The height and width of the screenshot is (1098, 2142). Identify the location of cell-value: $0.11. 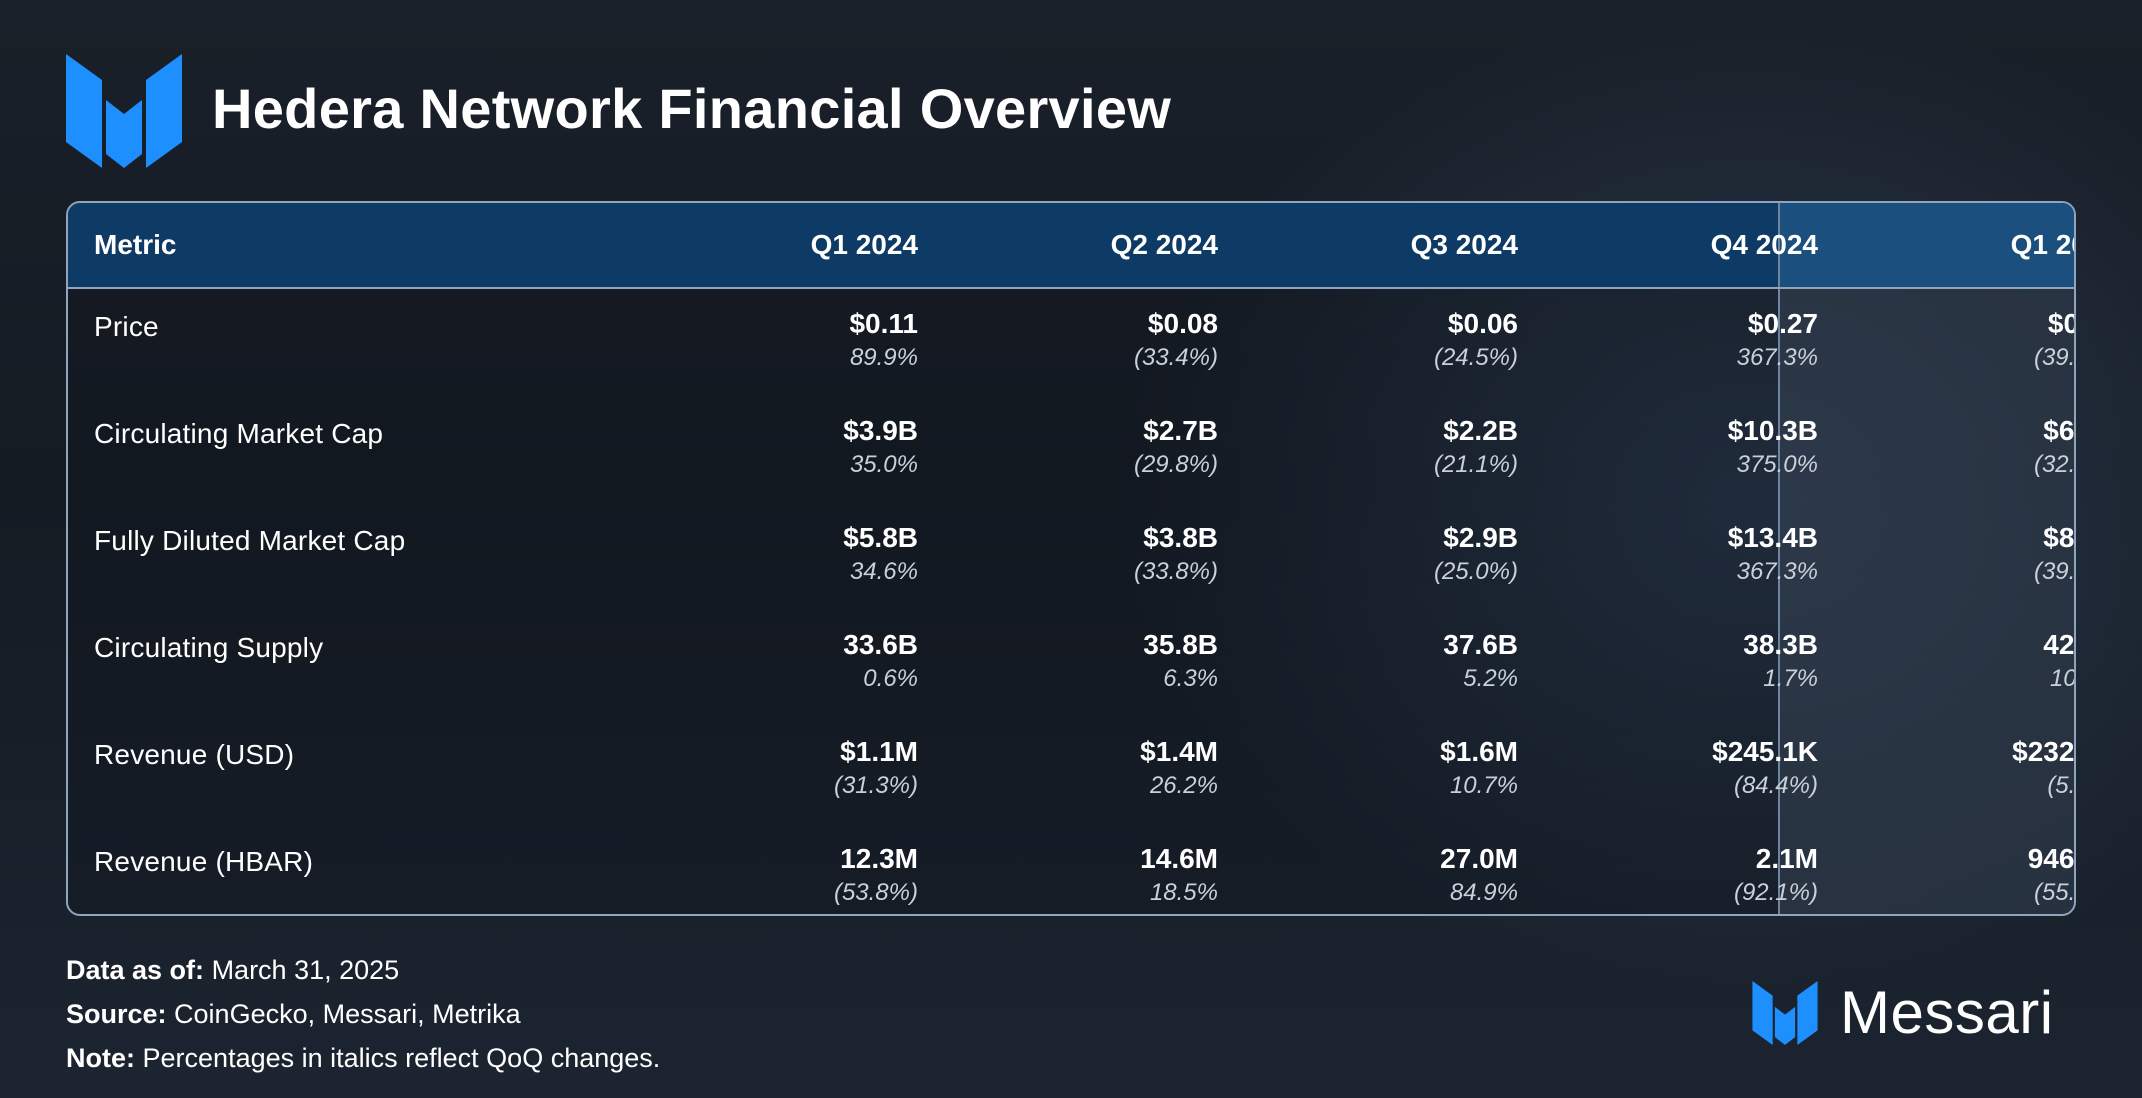
(883, 323).